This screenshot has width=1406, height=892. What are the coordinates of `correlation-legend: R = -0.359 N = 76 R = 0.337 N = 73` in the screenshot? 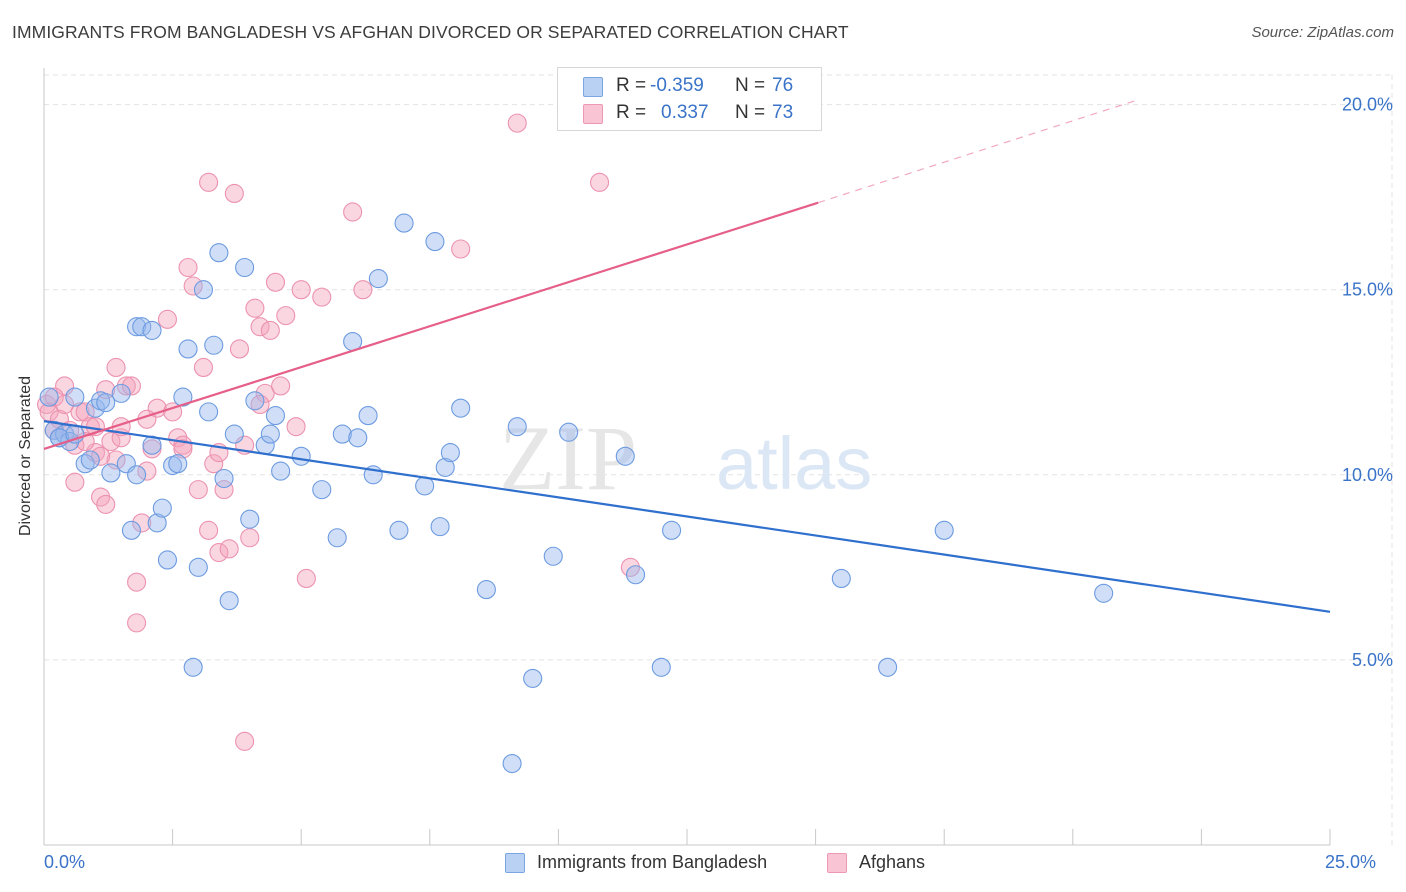 It's located at (689, 99).